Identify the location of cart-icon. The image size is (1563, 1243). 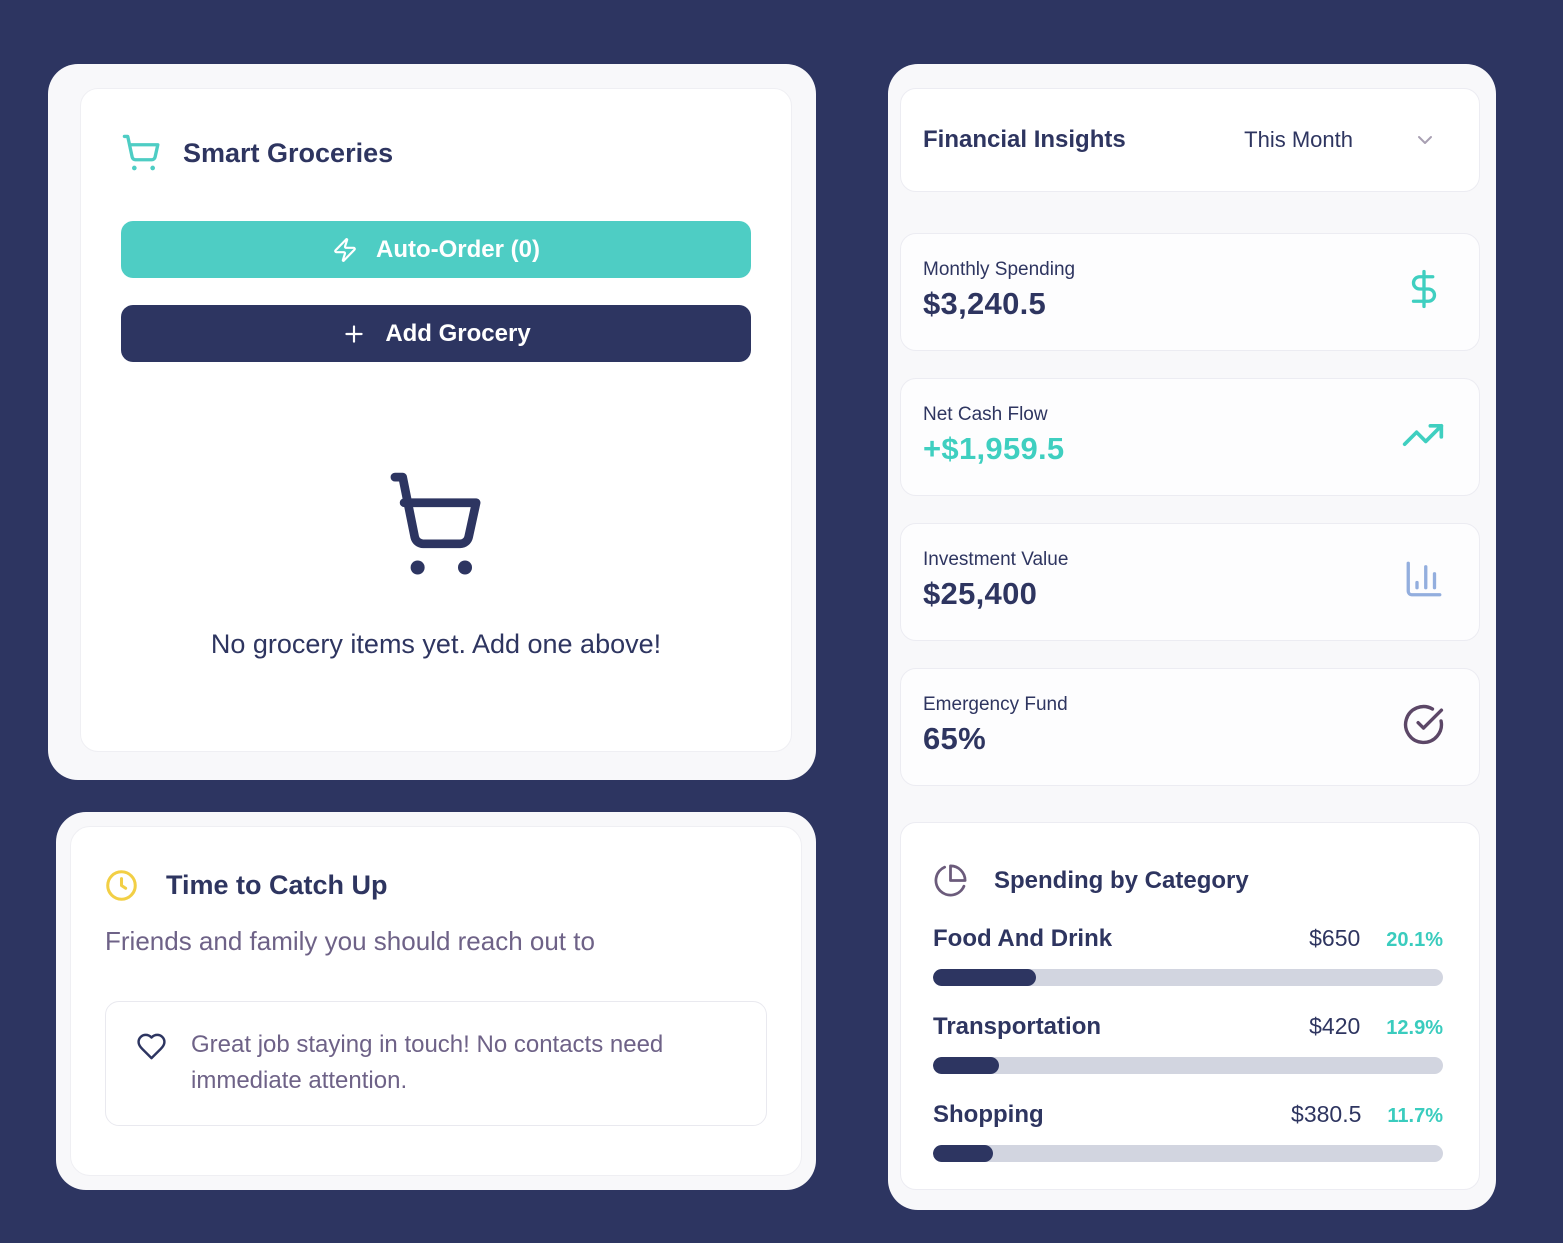
(141, 153).